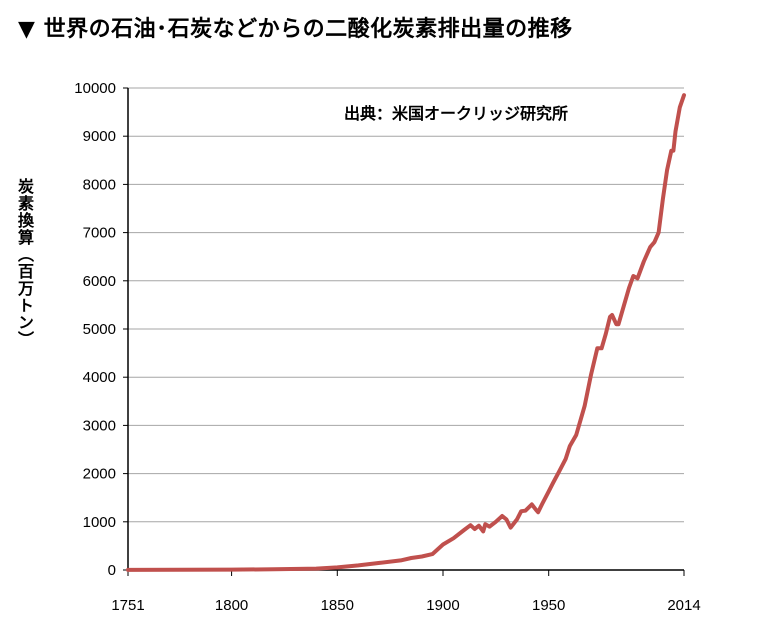  Describe the element at coordinates (99, 184) in the screenshot. I see `y-tick-label: 8000` at that location.